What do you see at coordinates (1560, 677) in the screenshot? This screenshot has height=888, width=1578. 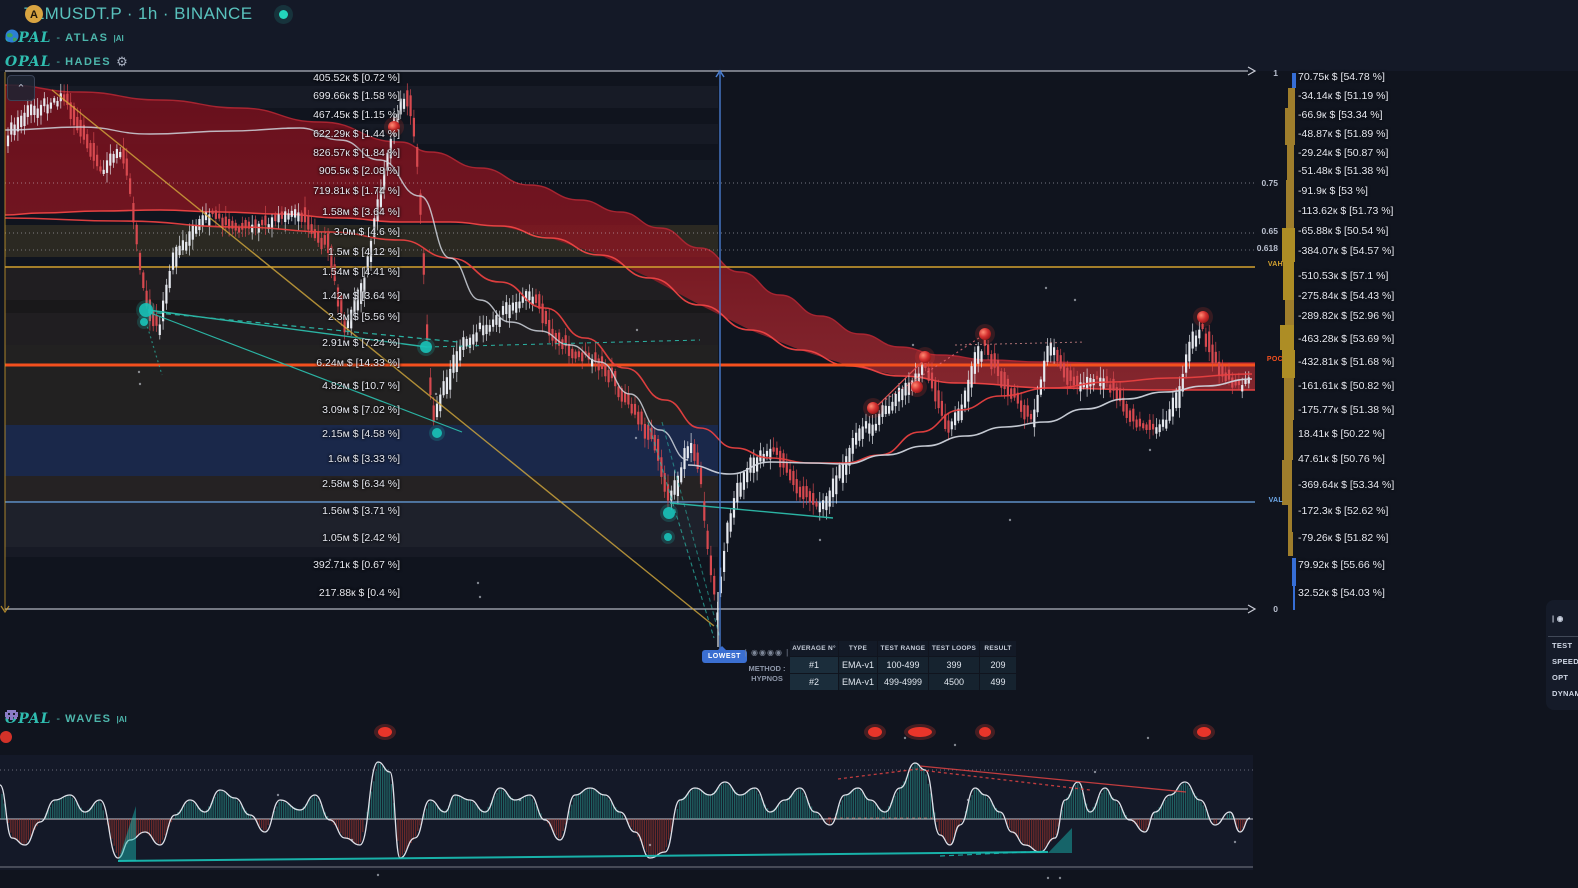 I see `side-panel-item: OPT` at bounding box center [1560, 677].